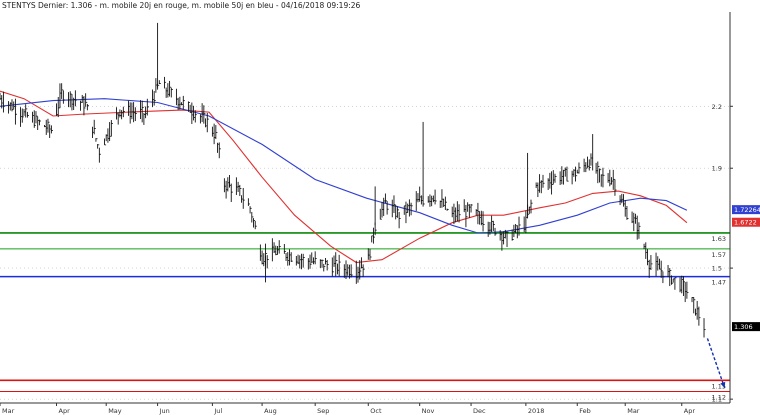  What do you see at coordinates (115, 411) in the screenshot?
I see `x-tick-label: May` at bounding box center [115, 411].